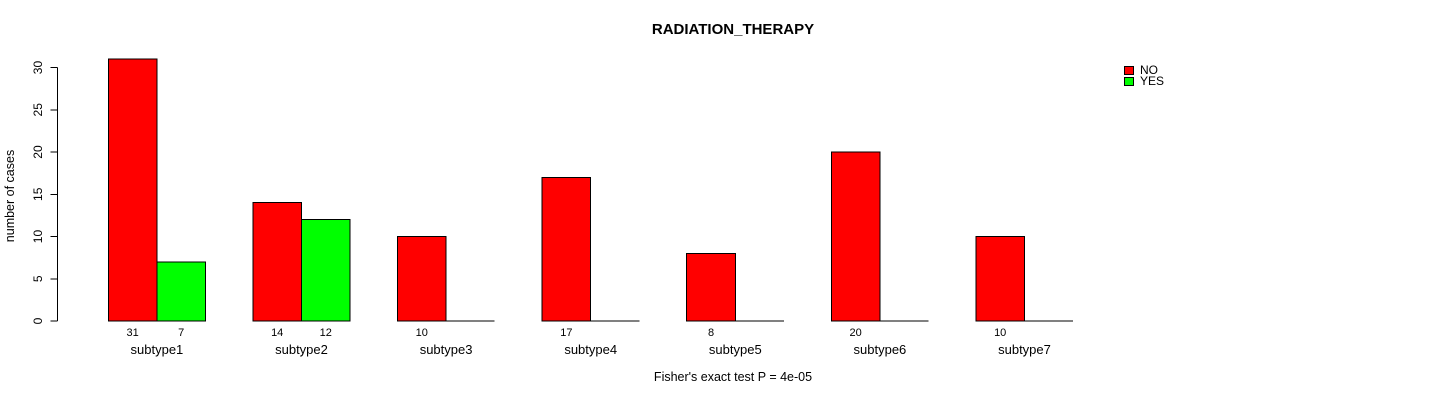 Image resolution: width=1440 pixels, height=400 pixels. What do you see at coordinates (1152, 81) in the screenshot?
I see `legend-label-yes: YES` at bounding box center [1152, 81].